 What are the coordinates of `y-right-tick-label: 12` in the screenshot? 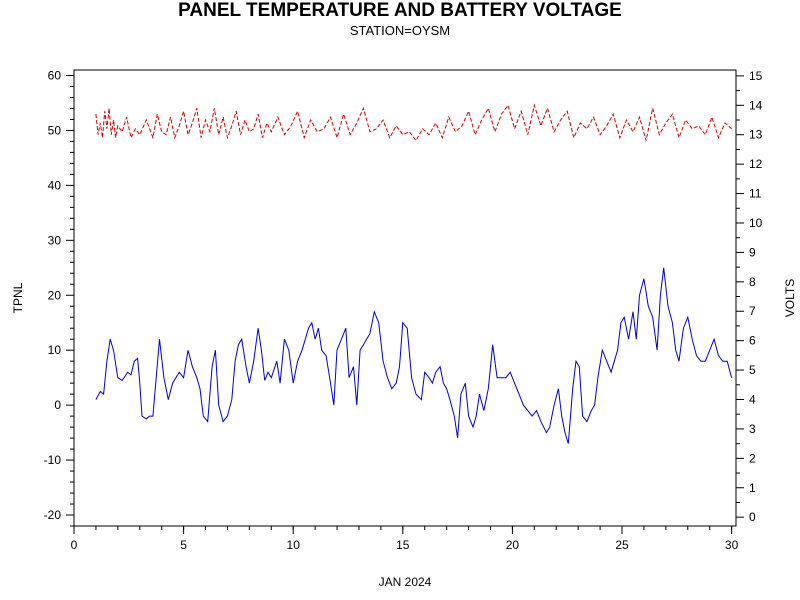 It's located at (756, 164).